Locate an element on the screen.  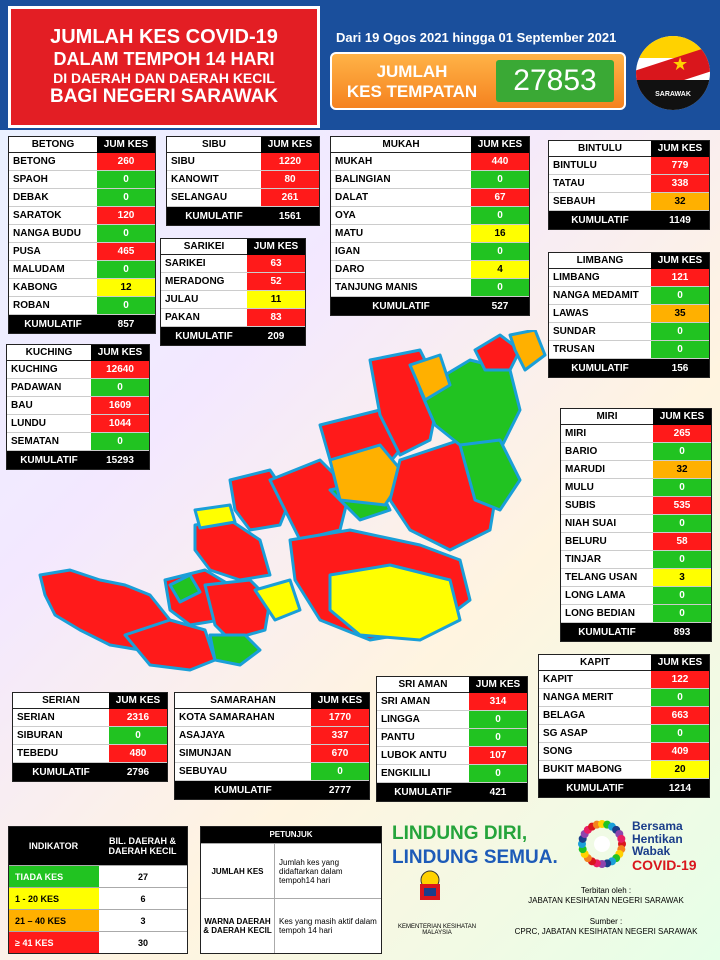
table-header: SERIAN JUM KES is located at coordinates (90, 700).